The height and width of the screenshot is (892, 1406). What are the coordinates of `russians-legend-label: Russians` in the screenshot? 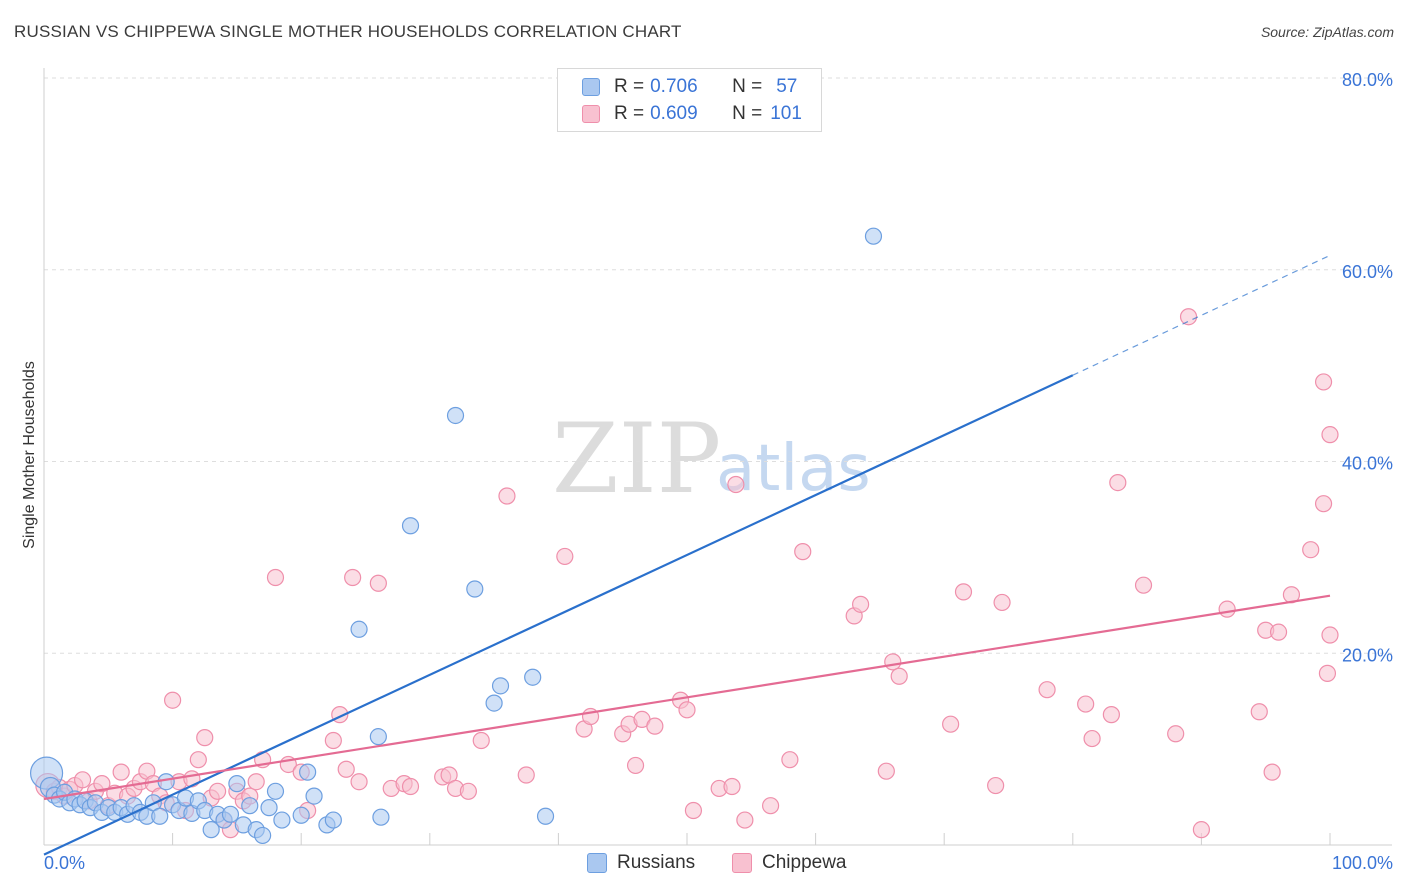 It's located at (656, 862).